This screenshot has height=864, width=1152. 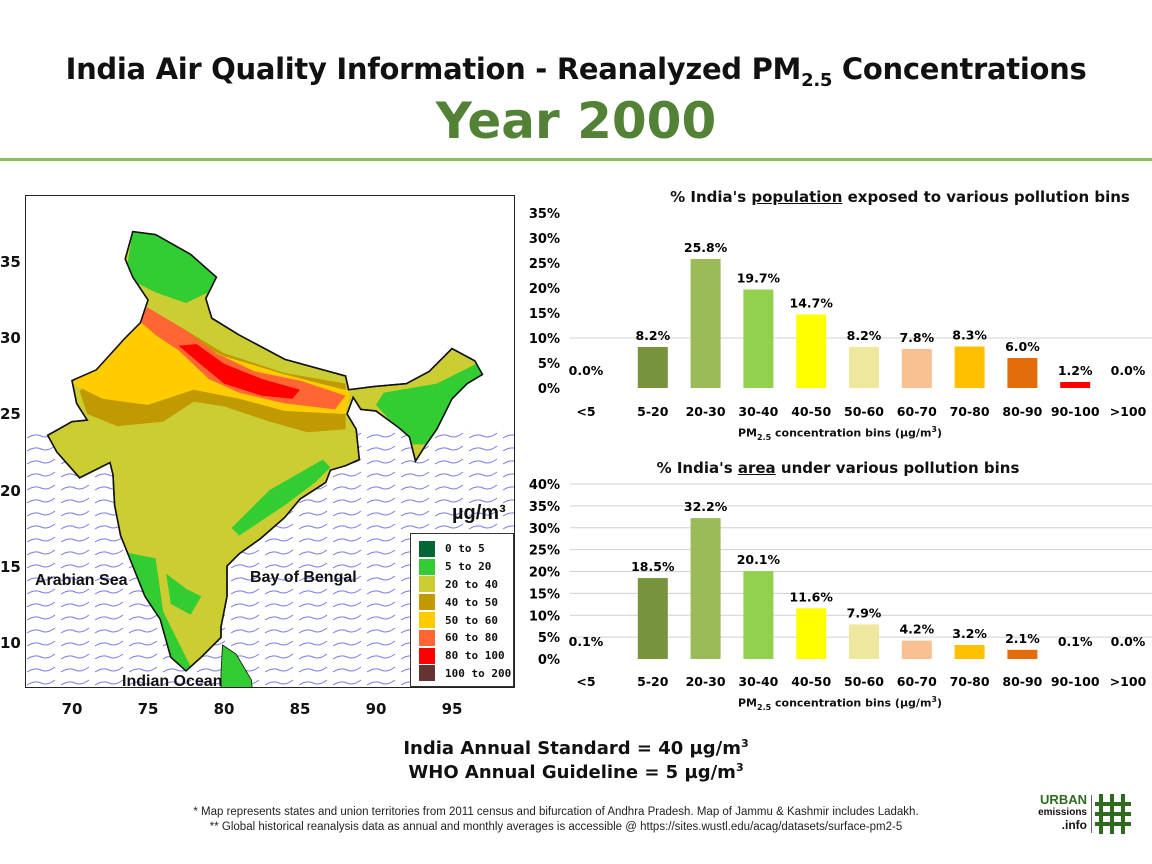 I want to click on india-standard: India Annual Standard = 40 µg/m3, so click(x=576, y=748).